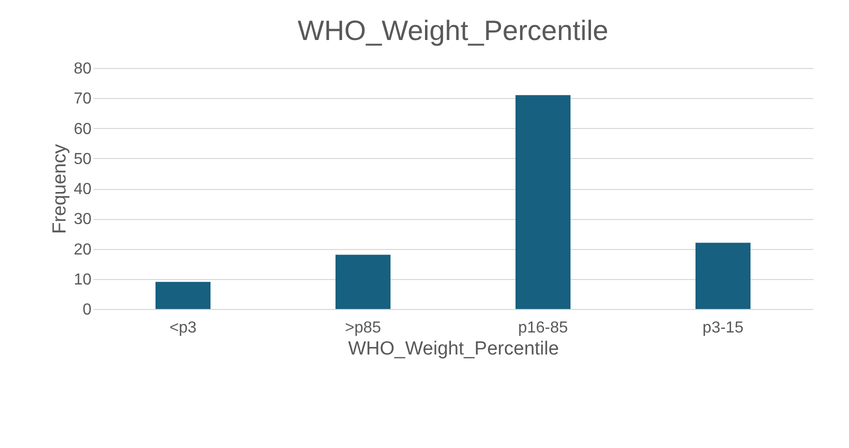 This screenshot has width=849, height=448. What do you see at coordinates (87, 310) in the screenshot?
I see `y-tick-label: 0` at bounding box center [87, 310].